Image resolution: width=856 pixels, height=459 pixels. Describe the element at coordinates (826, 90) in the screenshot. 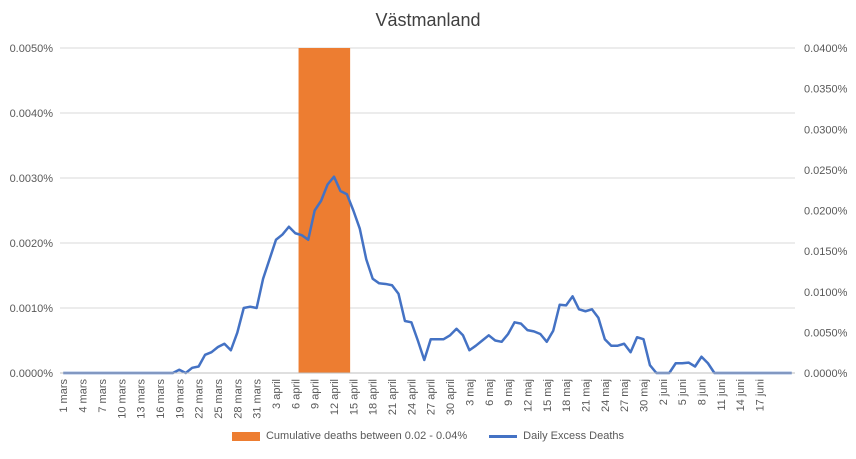

I see `y-right-tick-label: 0.0350%` at that location.